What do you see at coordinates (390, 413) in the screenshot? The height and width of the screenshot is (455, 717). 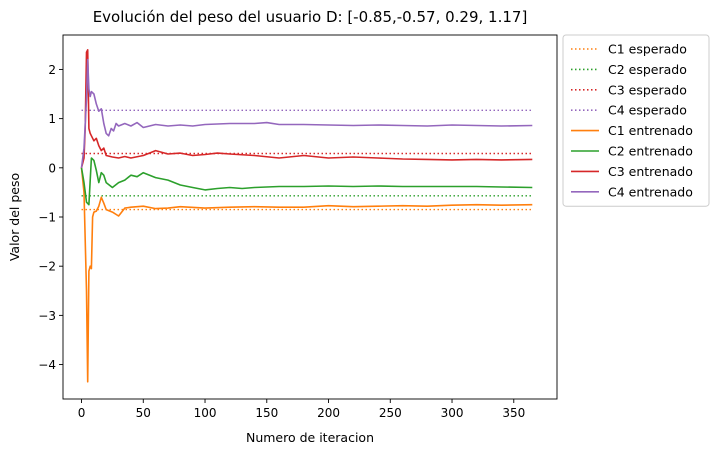 I see `x-tick-label: 250` at bounding box center [390, 413].